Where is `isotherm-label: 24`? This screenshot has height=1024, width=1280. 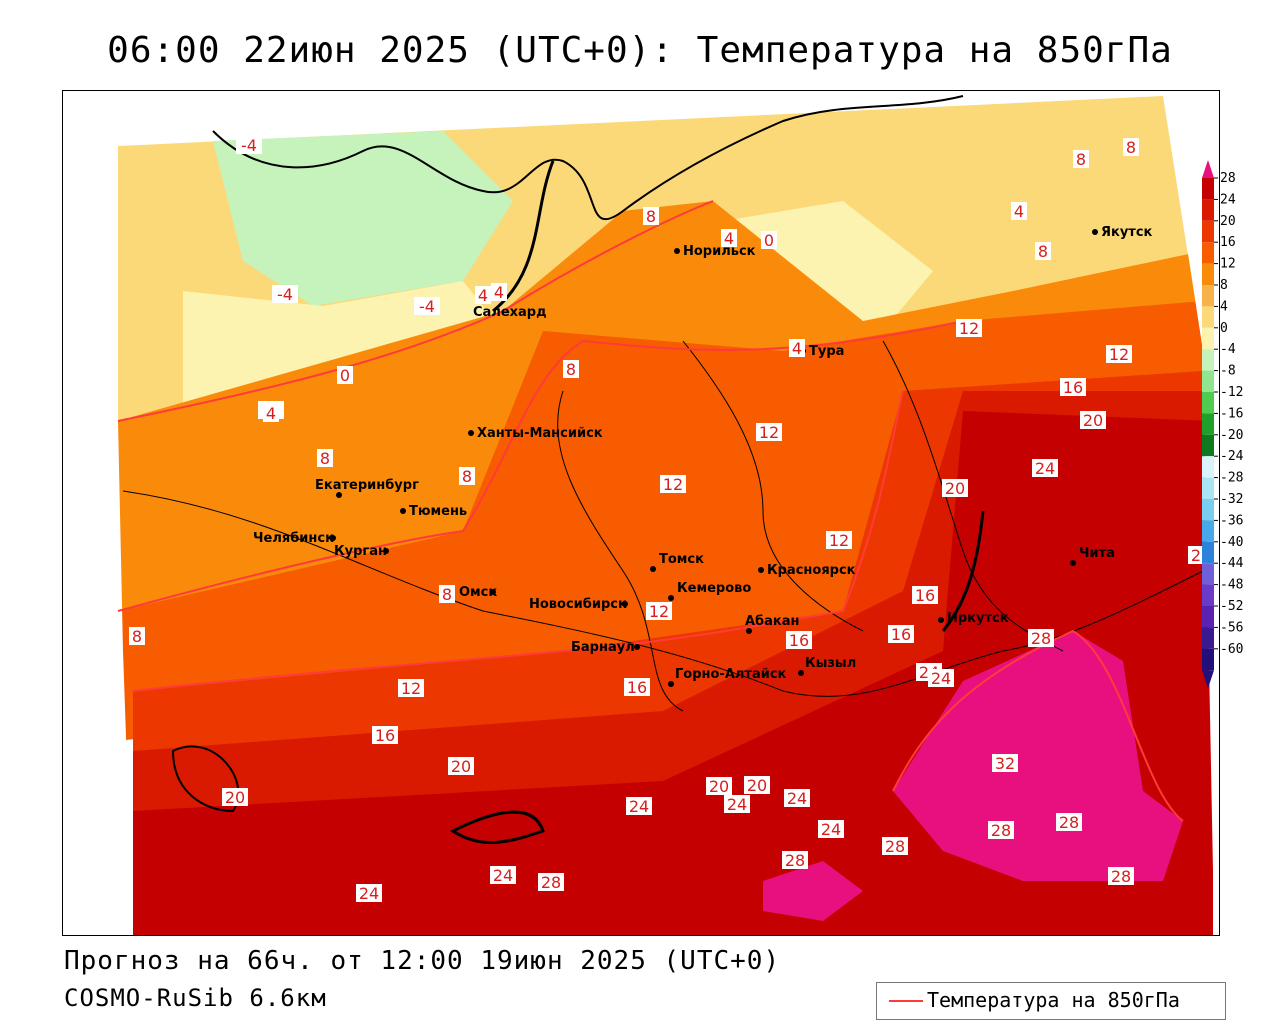
isotherm-label: 24 is located at coordinates (369, 893).